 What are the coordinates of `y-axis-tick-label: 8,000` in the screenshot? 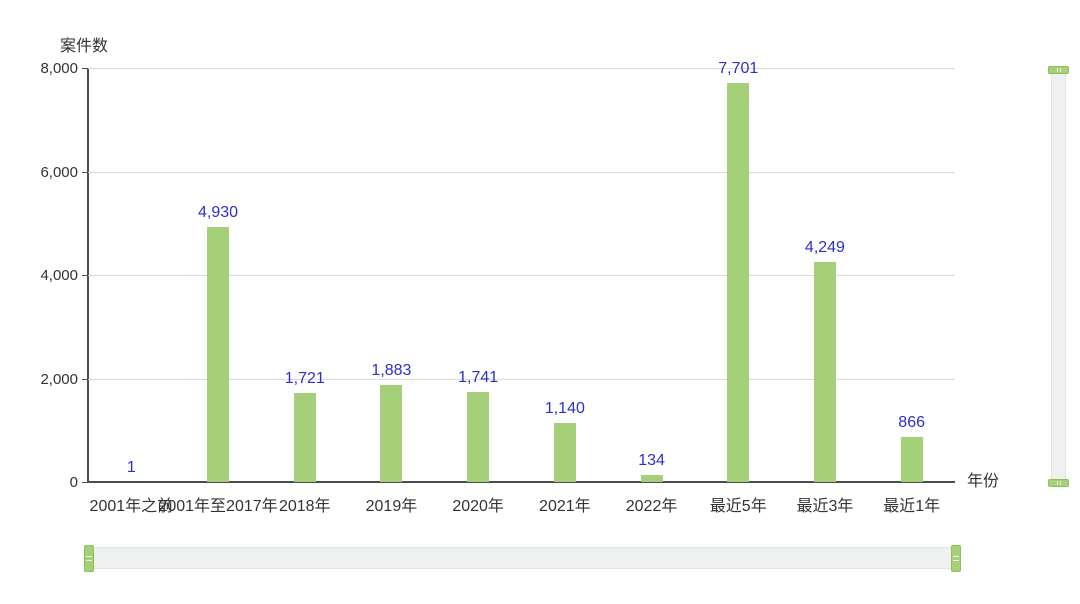 It's located at (59, 68).